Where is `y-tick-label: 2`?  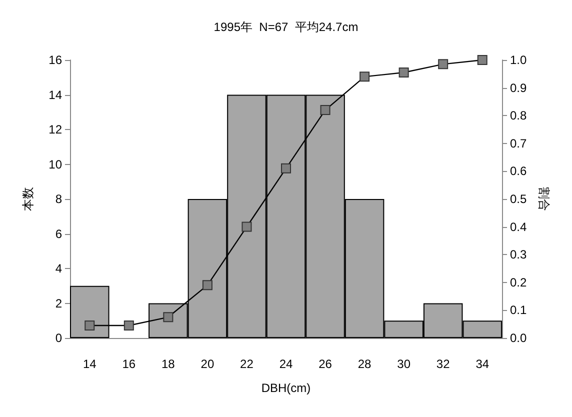 y-tick-label: 2 is located at coordinates (58, 303).